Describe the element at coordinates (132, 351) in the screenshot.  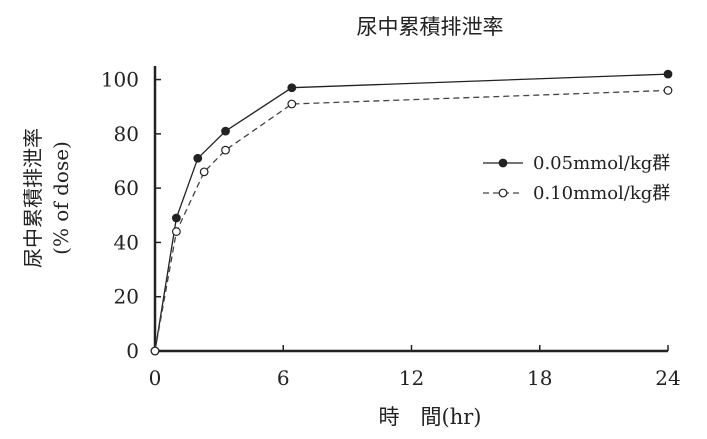
I see `y-tick-label: 0` at that location.